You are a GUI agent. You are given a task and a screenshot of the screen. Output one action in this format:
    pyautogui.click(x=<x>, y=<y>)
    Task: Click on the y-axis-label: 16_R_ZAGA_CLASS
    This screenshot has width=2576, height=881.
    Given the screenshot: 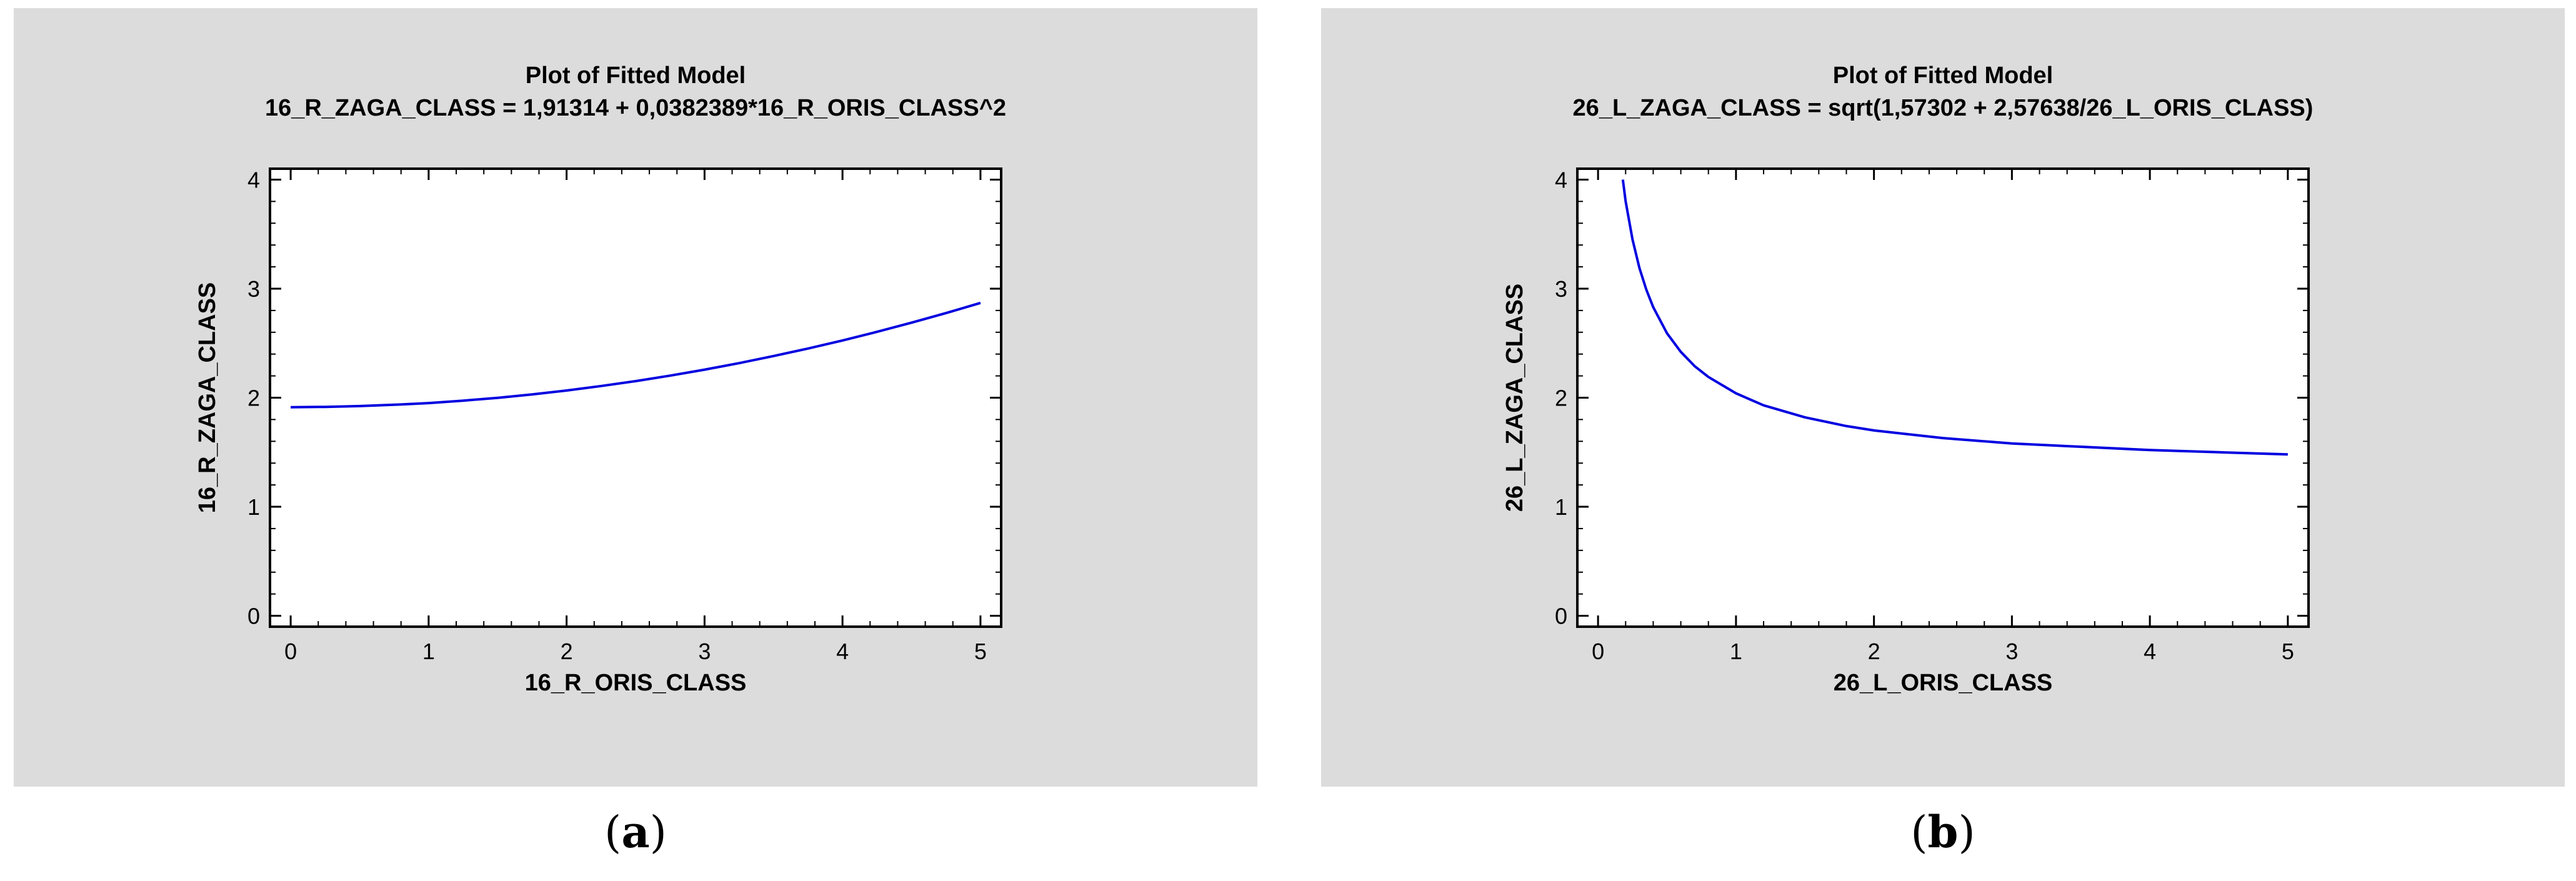 What is the action you would take?
    pyautogui.click(x=207, y=398)
    